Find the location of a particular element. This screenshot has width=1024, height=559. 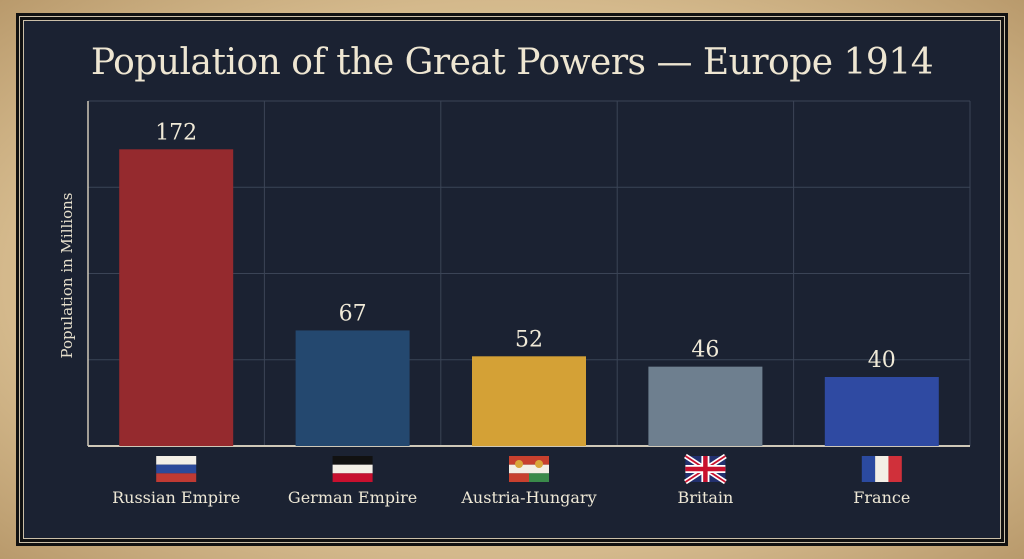

russian-flag-icon is located at coordinates (176, 469).